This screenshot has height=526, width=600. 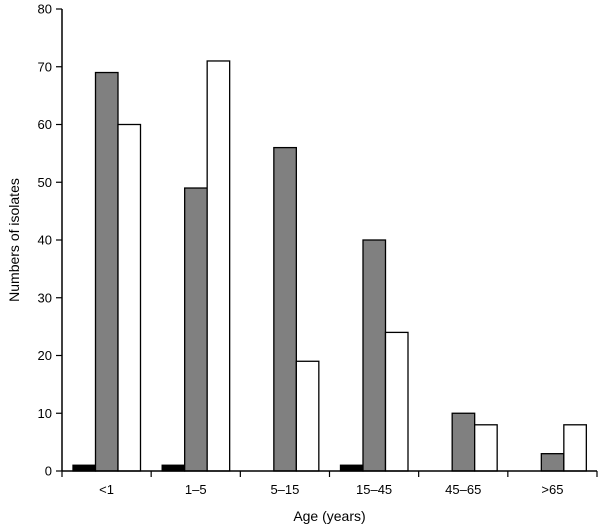 I want to click on y-tick-label: 70, so click(x=45, y=66).